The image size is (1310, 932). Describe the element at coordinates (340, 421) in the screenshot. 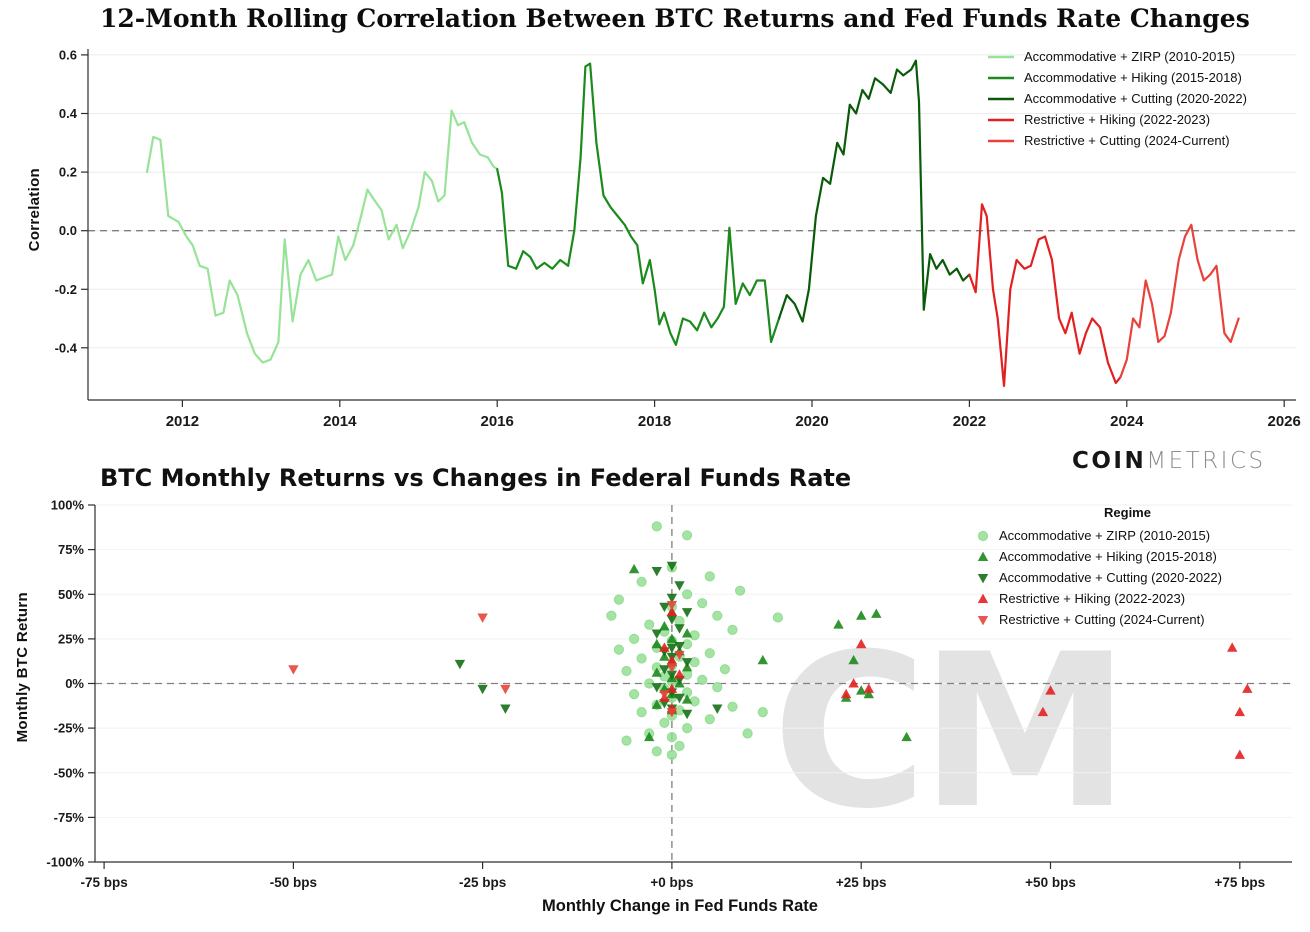

I see `x-tick-label: 2014` at that location.